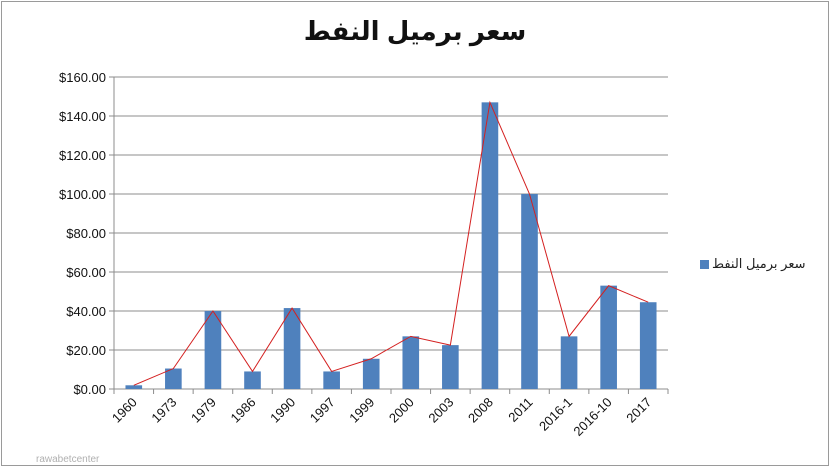 This screenshot has height=469, width=832. What do you see at coordinates (82, 194) in the screenshot?
I see `y-tick-label: $100.00` at bounding box center [82, 194].